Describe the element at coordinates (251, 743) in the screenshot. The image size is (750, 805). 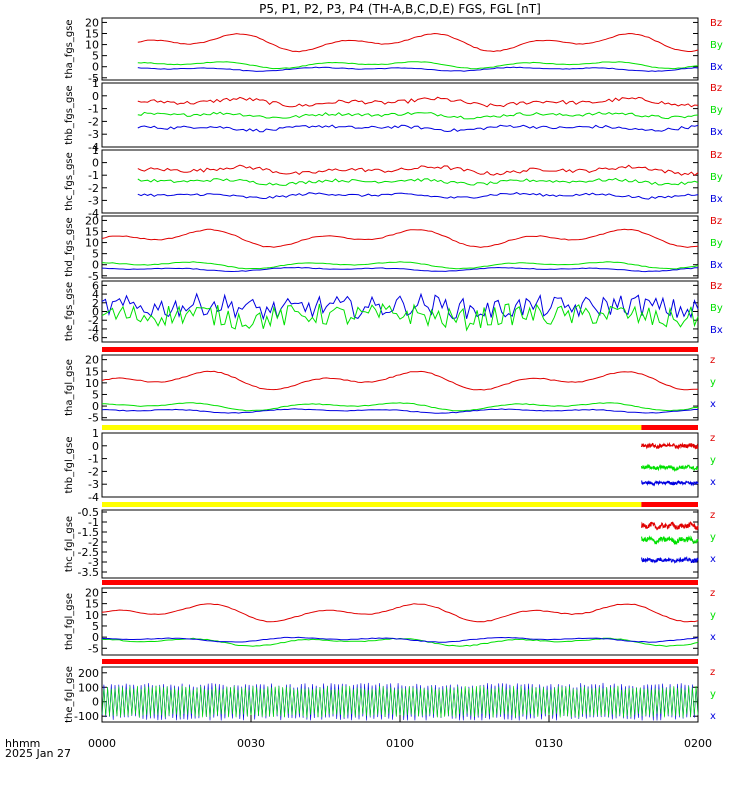
I see `x-tick-label: 0030` at that location.